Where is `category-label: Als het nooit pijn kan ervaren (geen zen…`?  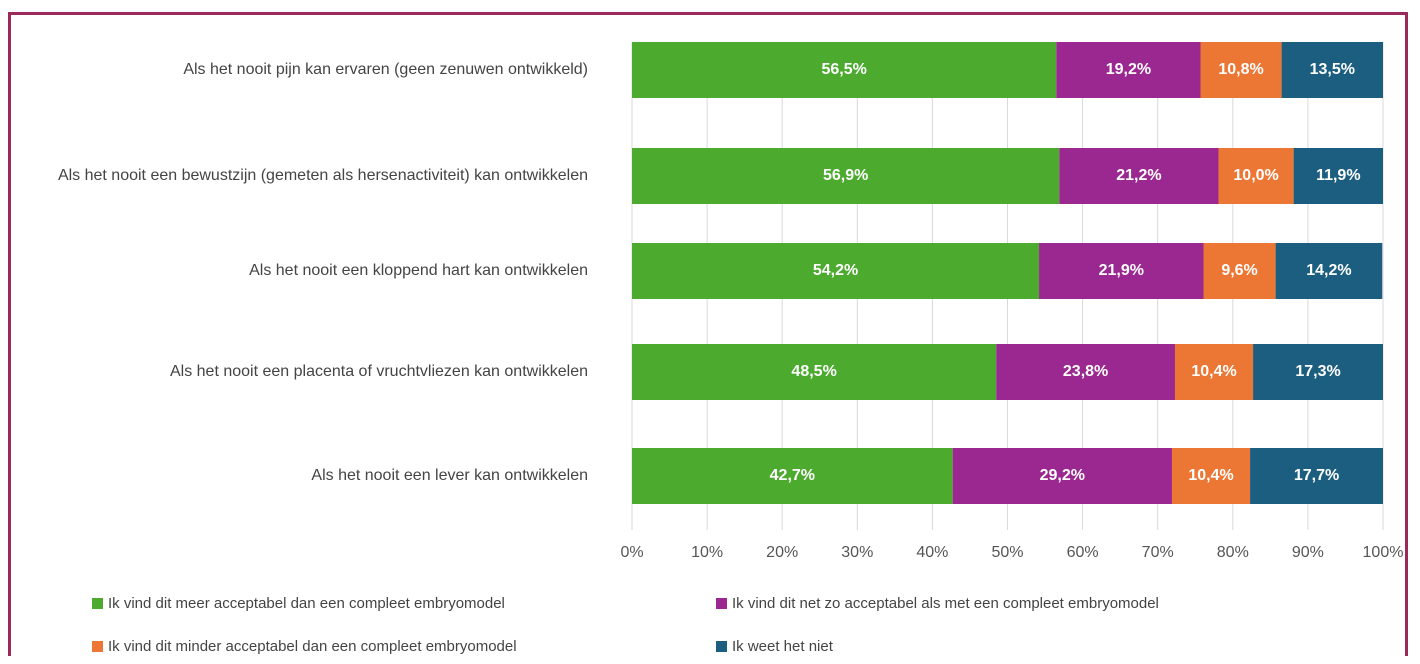 category-label: Als het nooit pijn kan ervaren (geen zen… is located at coordinates (385, 69).